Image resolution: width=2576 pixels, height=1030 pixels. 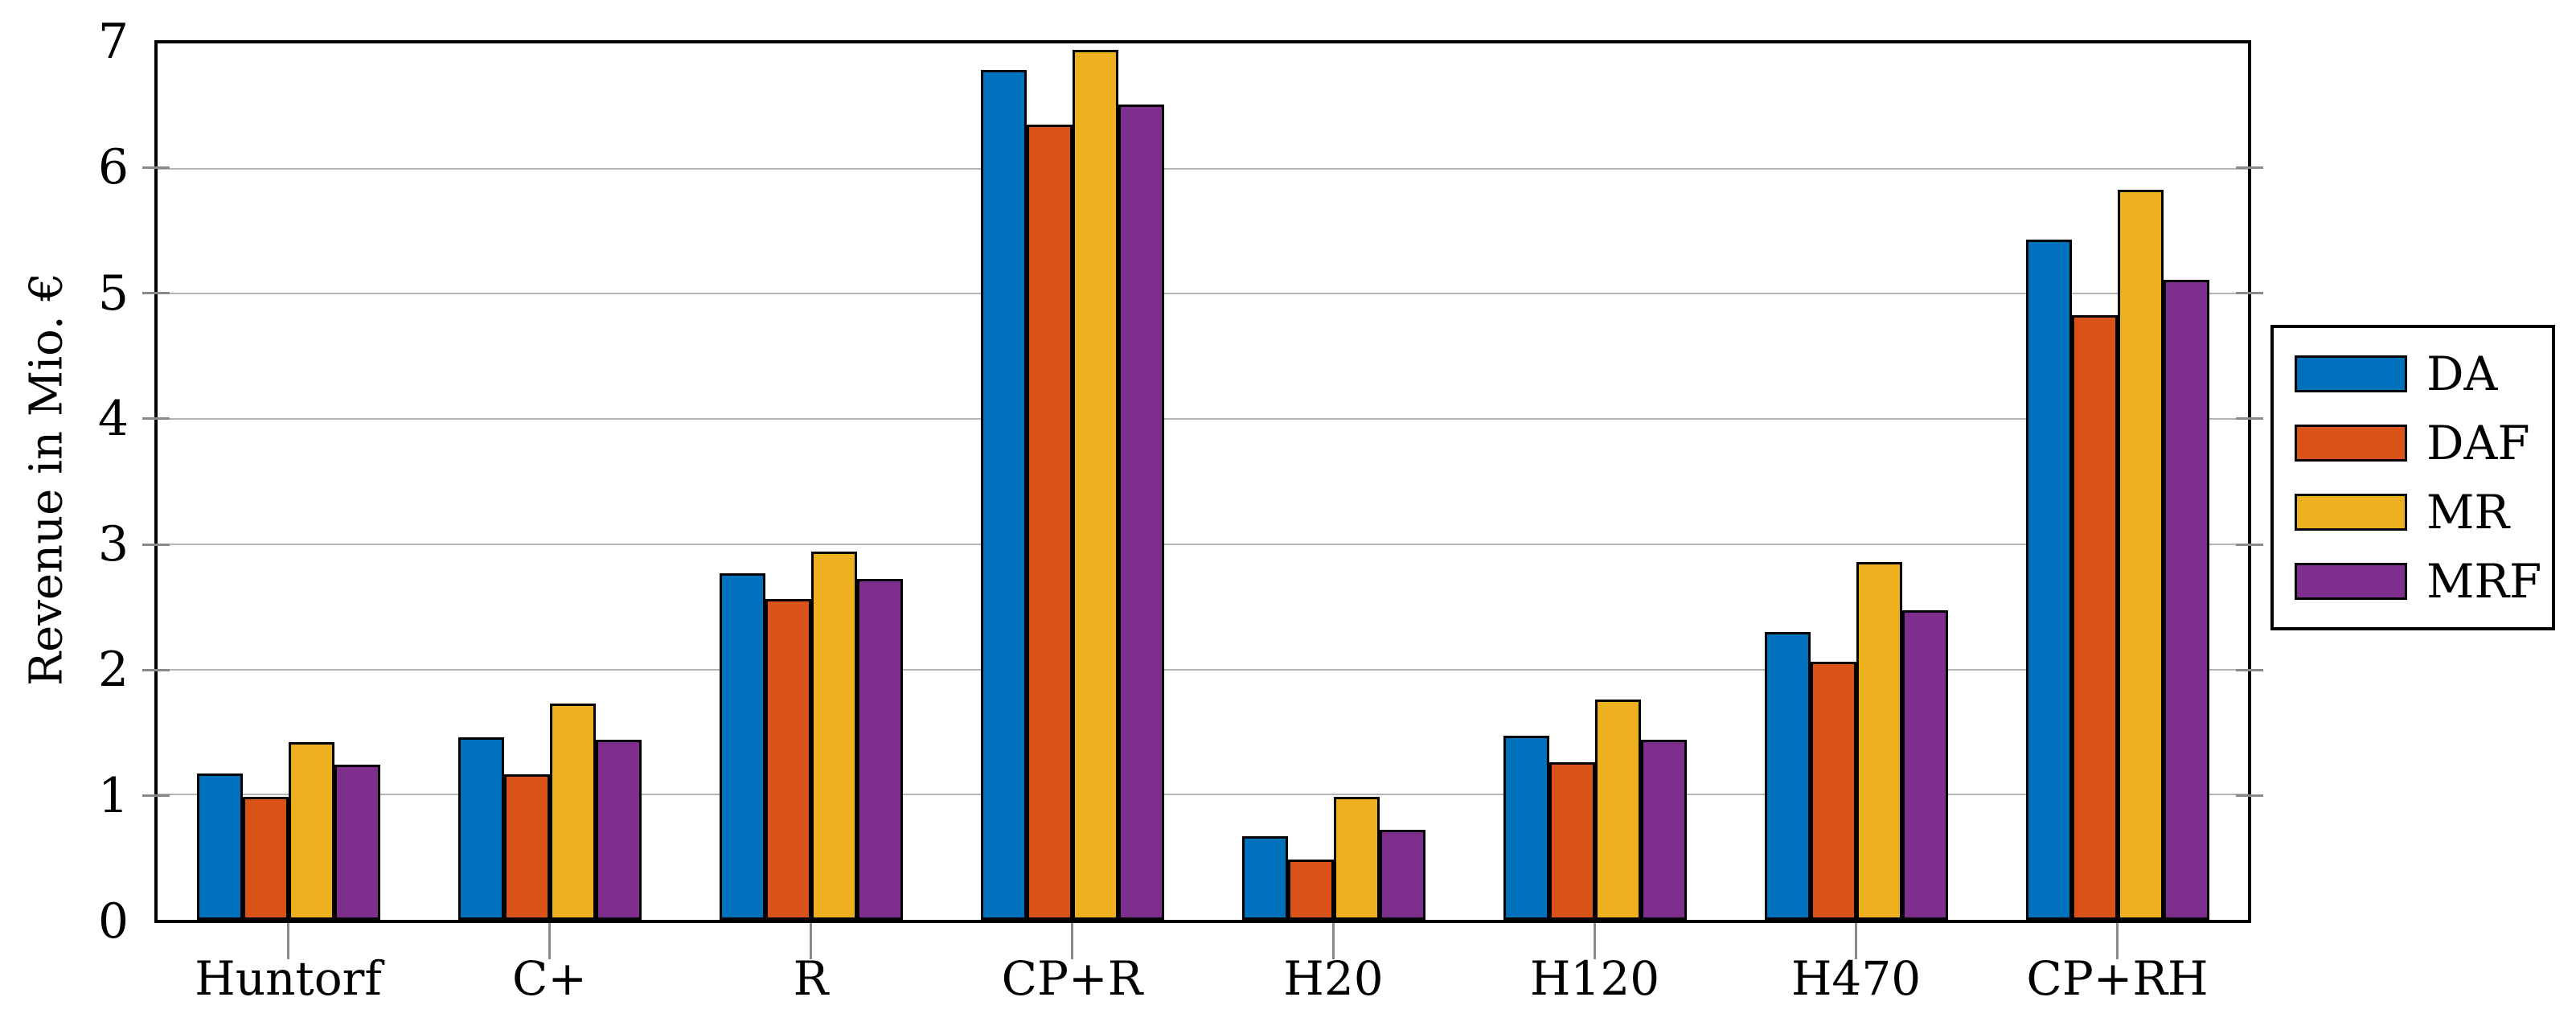 What do you see at coordinates (2140, 555) in the screenshot?
I see `bar-MR-CP+RH` at bounding box center [2140, 555].